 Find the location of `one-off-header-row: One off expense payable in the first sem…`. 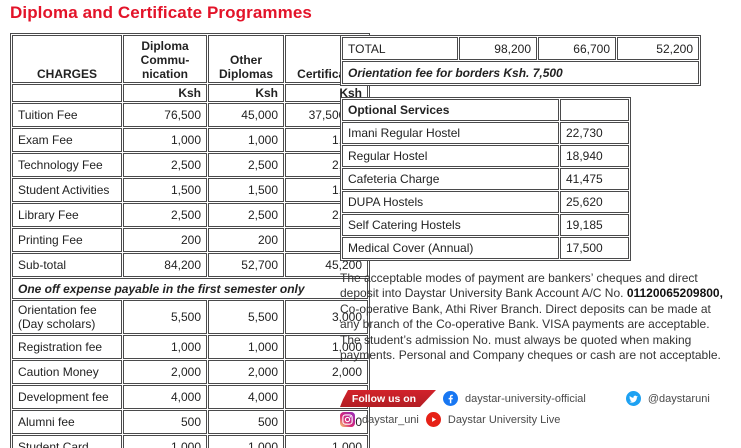

one-off-header-row: One off expense payable in the first sem… is located at coordinates (190, 288).